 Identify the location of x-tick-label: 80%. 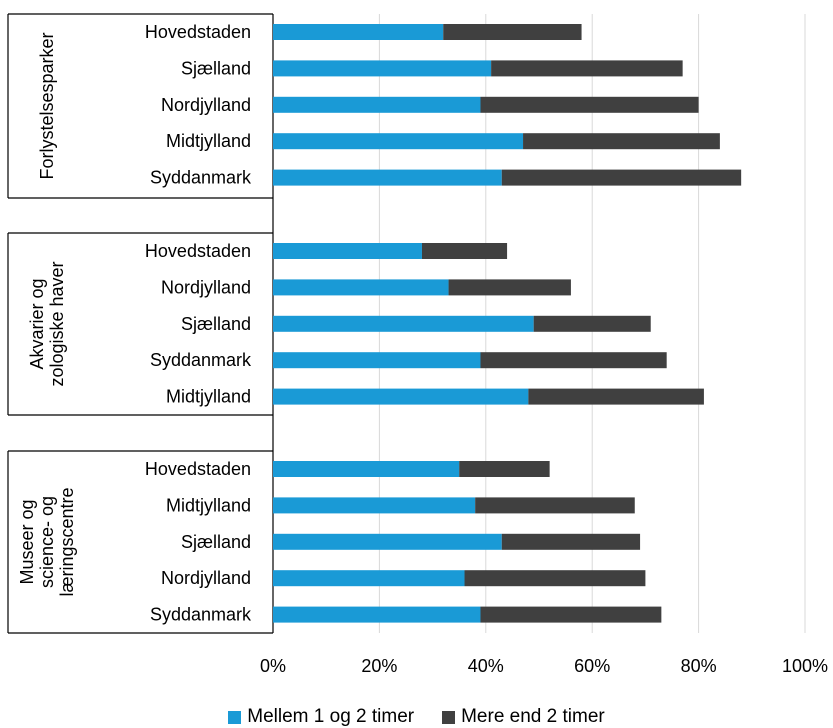
(699, 666).